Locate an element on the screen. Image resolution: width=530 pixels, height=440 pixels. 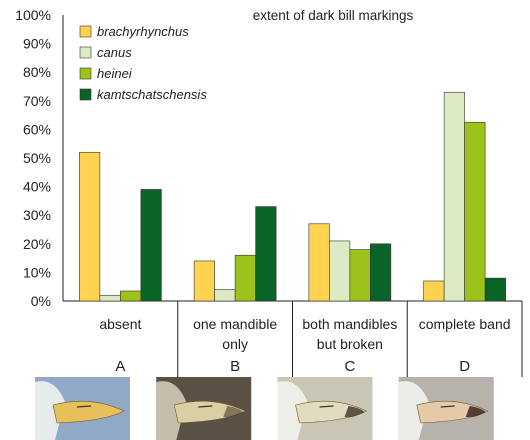
y-tick-label: 0% is located at coordinates (41, 301).